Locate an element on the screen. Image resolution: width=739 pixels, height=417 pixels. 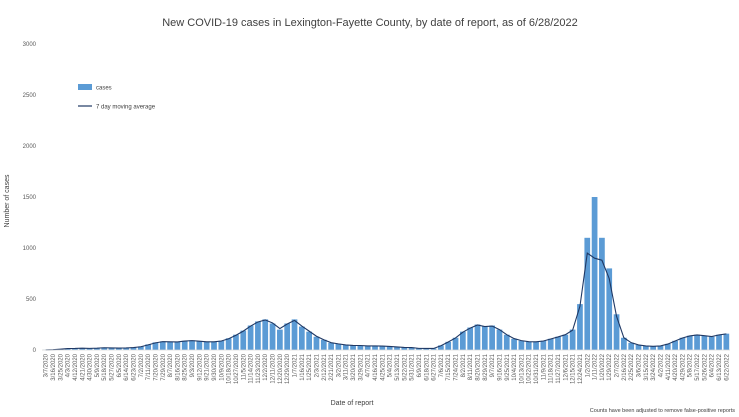
x-tick-label: 6/27/2021 is located at coordinates (435, 366).